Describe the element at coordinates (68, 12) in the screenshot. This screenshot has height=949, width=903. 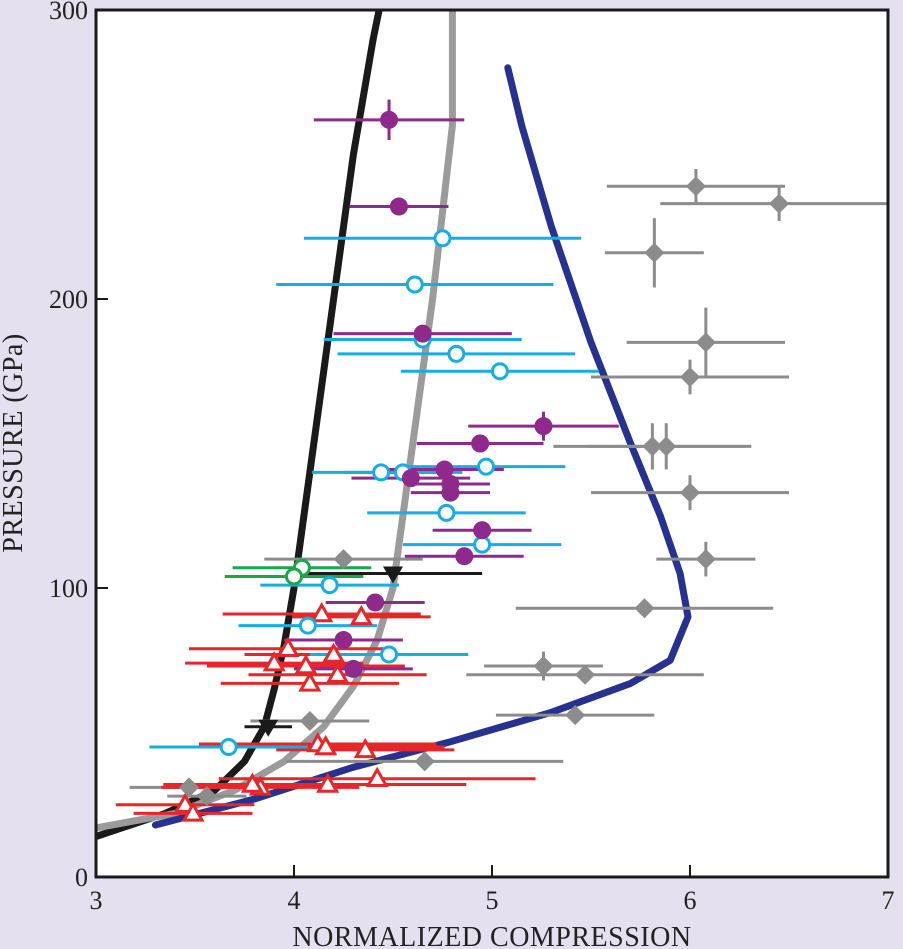
I see `y-tick-label: 300` at that location.